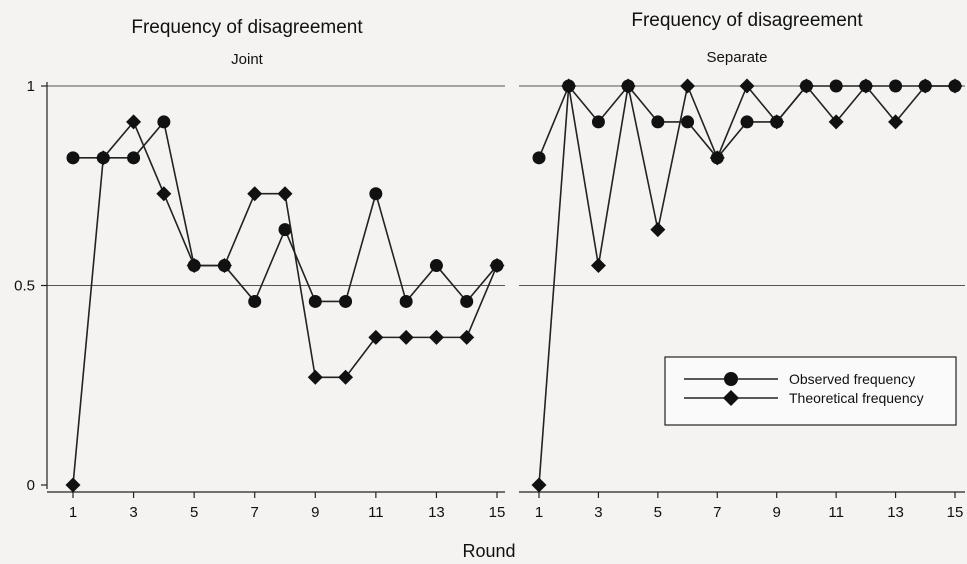 The image size is (967, 564). I want to click on legend: Observed frequency Theoretical frequency, so click(810, 391).